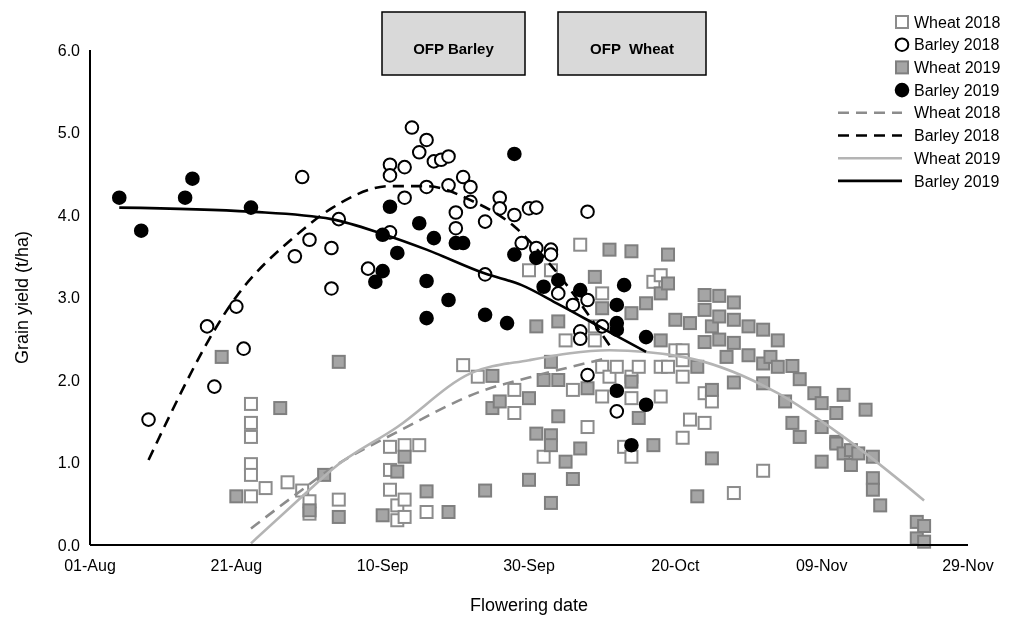 Image resolution: width=1035 pixels, height=630 pixels. I want to click on y-tick-label: 2.0, so click(69, 380).